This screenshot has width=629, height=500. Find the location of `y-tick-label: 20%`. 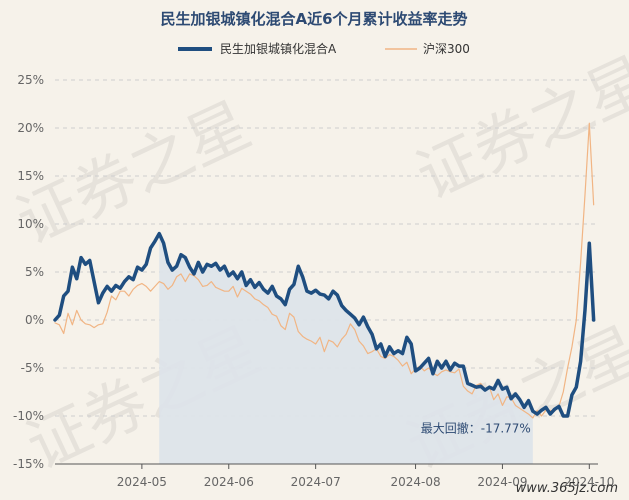

y-tick-label: 20% is located at coordinates (30, 128).